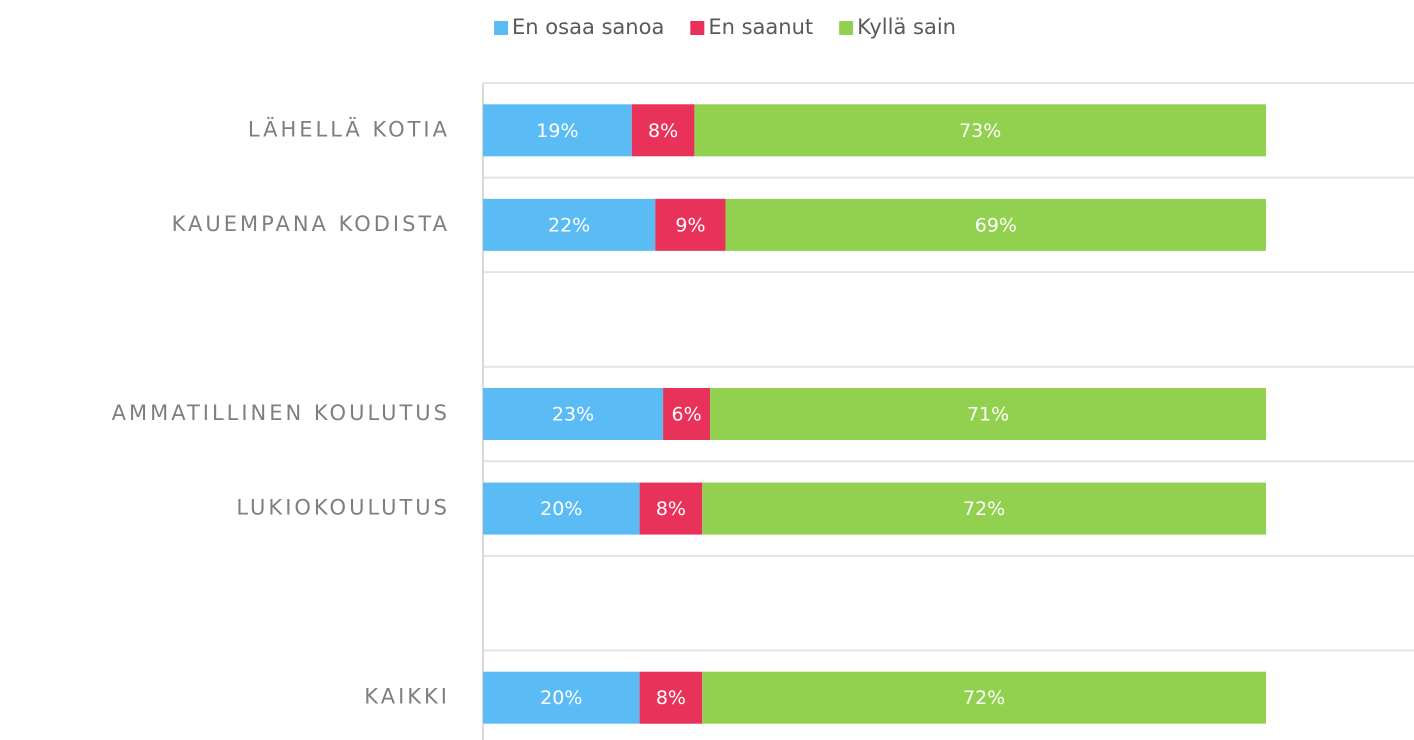  I want to click on data-label: 22%, so click(569, 225).